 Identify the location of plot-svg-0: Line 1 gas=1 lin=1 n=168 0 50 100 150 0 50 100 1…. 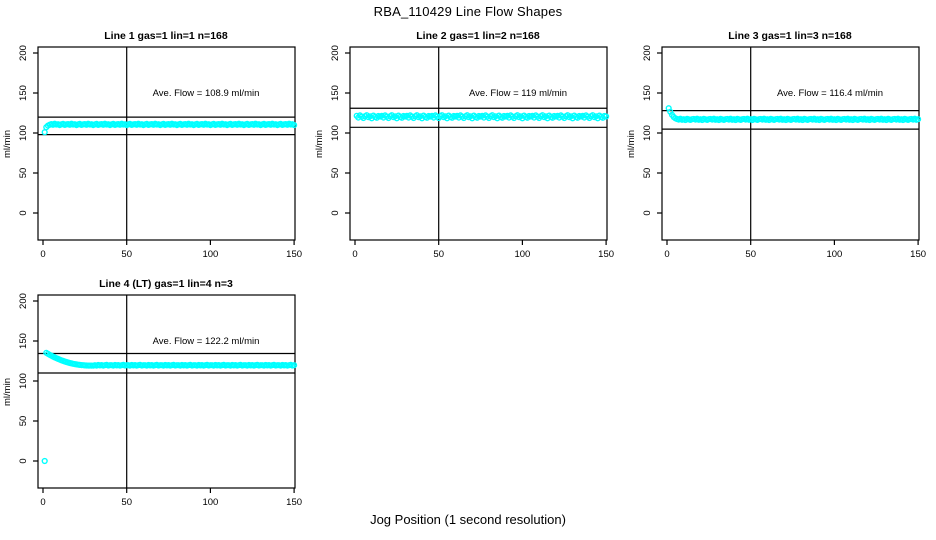
(152, 145).